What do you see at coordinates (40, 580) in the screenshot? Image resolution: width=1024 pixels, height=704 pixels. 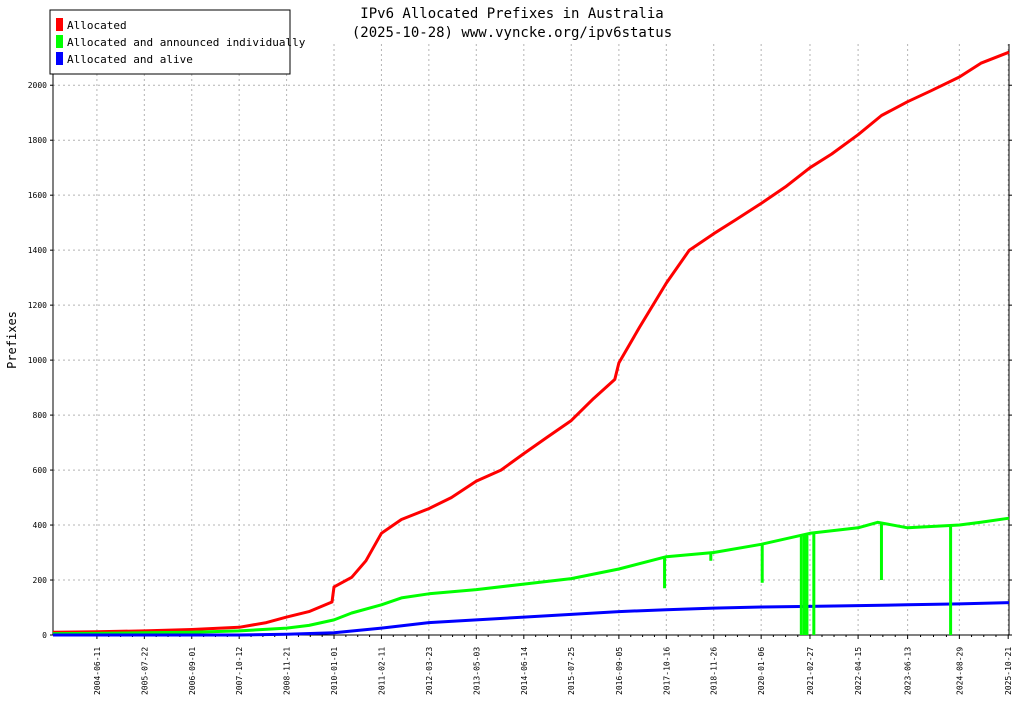 I see `y-tick-label: 200` at bounding box center [40, 580].